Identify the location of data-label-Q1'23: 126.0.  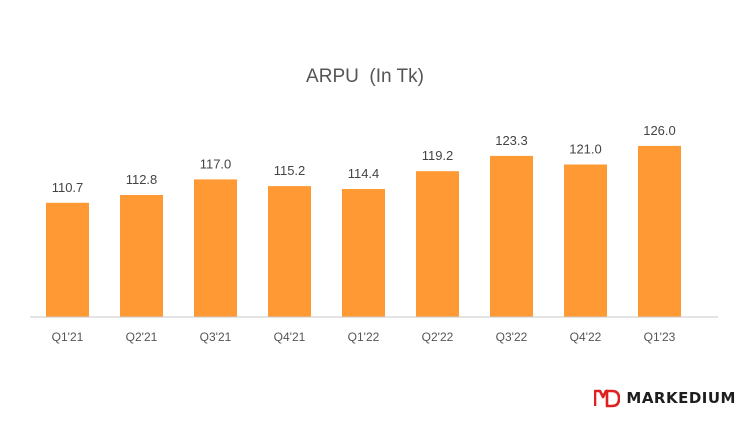
(659, 130).